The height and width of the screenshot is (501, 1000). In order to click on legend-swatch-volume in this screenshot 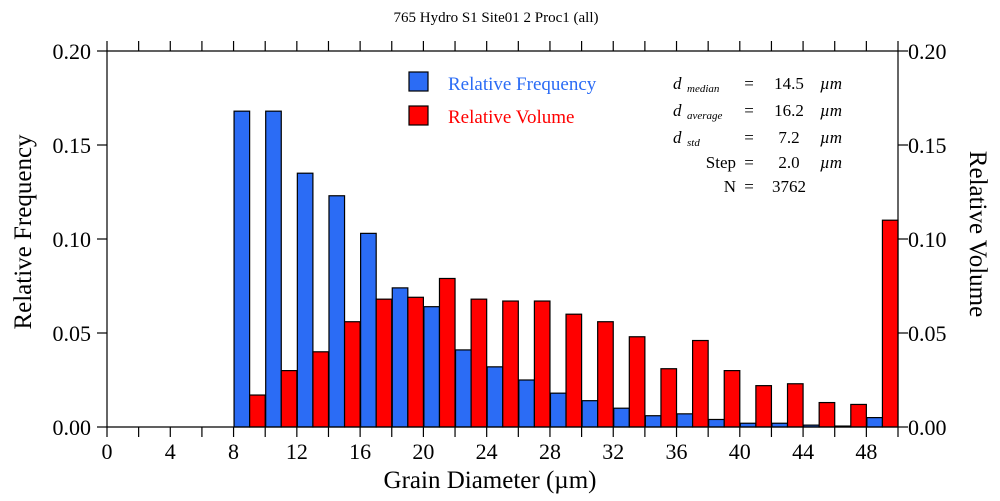, I will do `click(418, 115)`.